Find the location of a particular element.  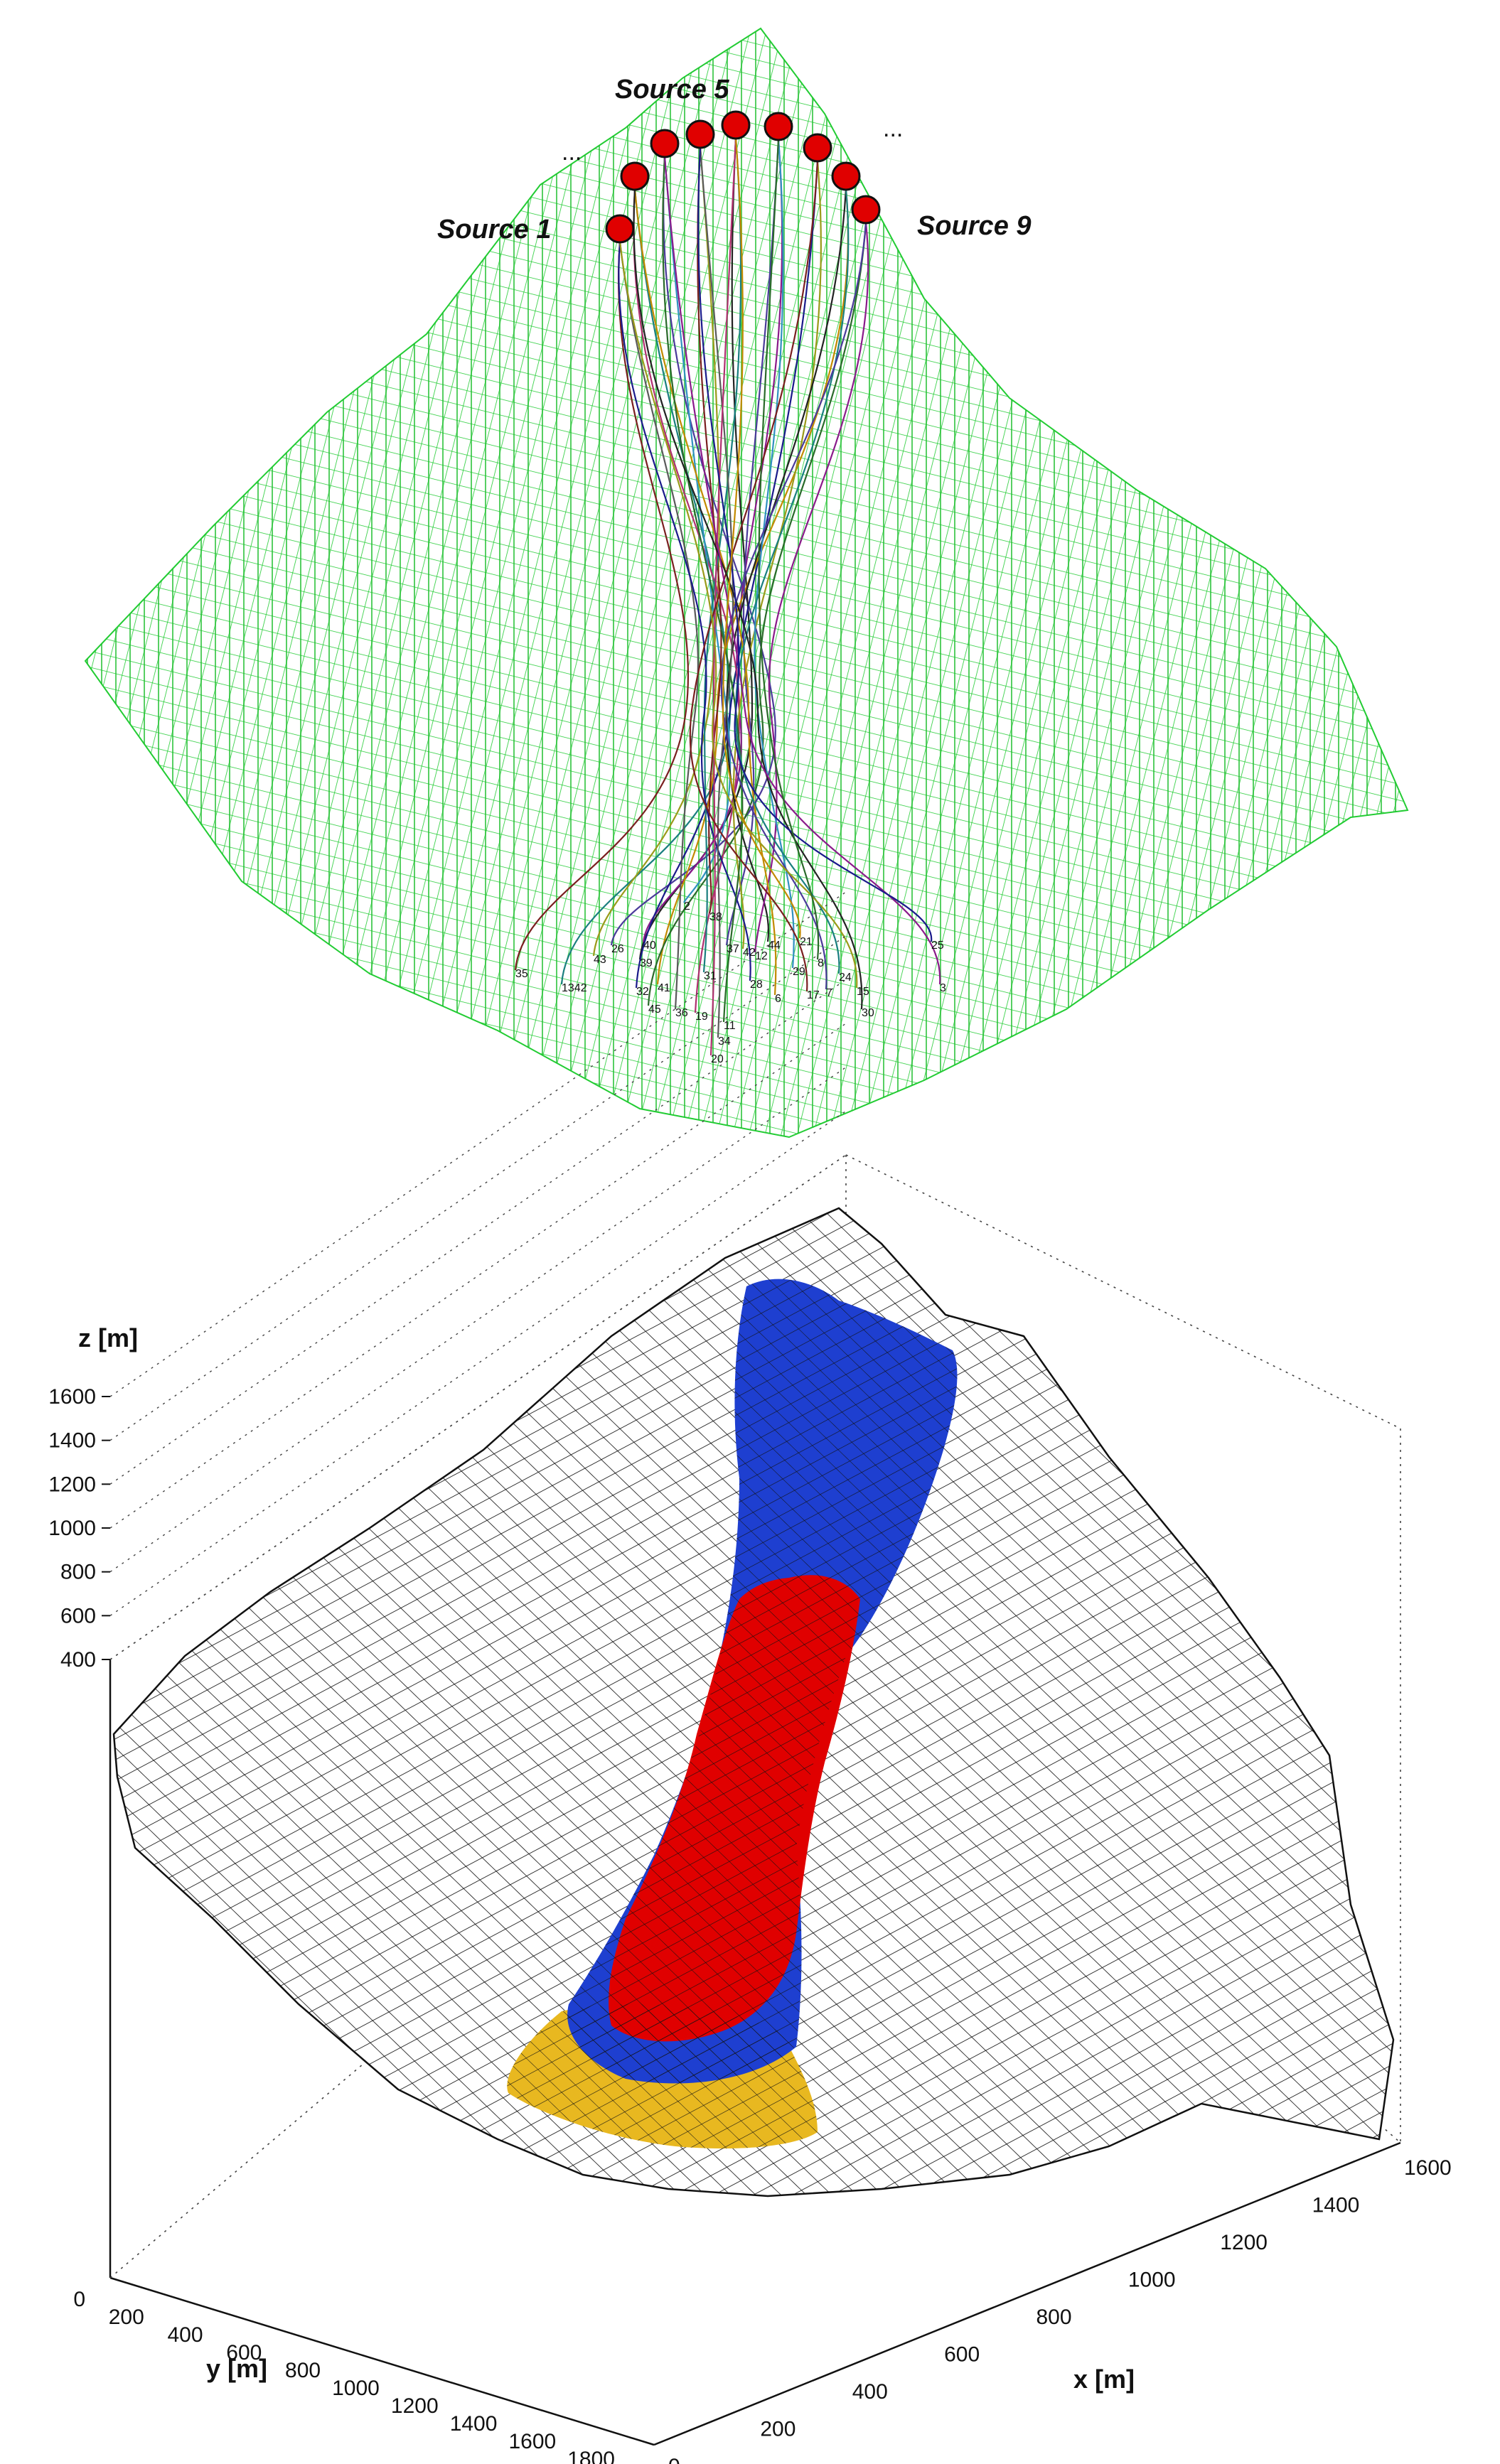

z-tick-label: 1600 is located at coordinates (72, 1397).